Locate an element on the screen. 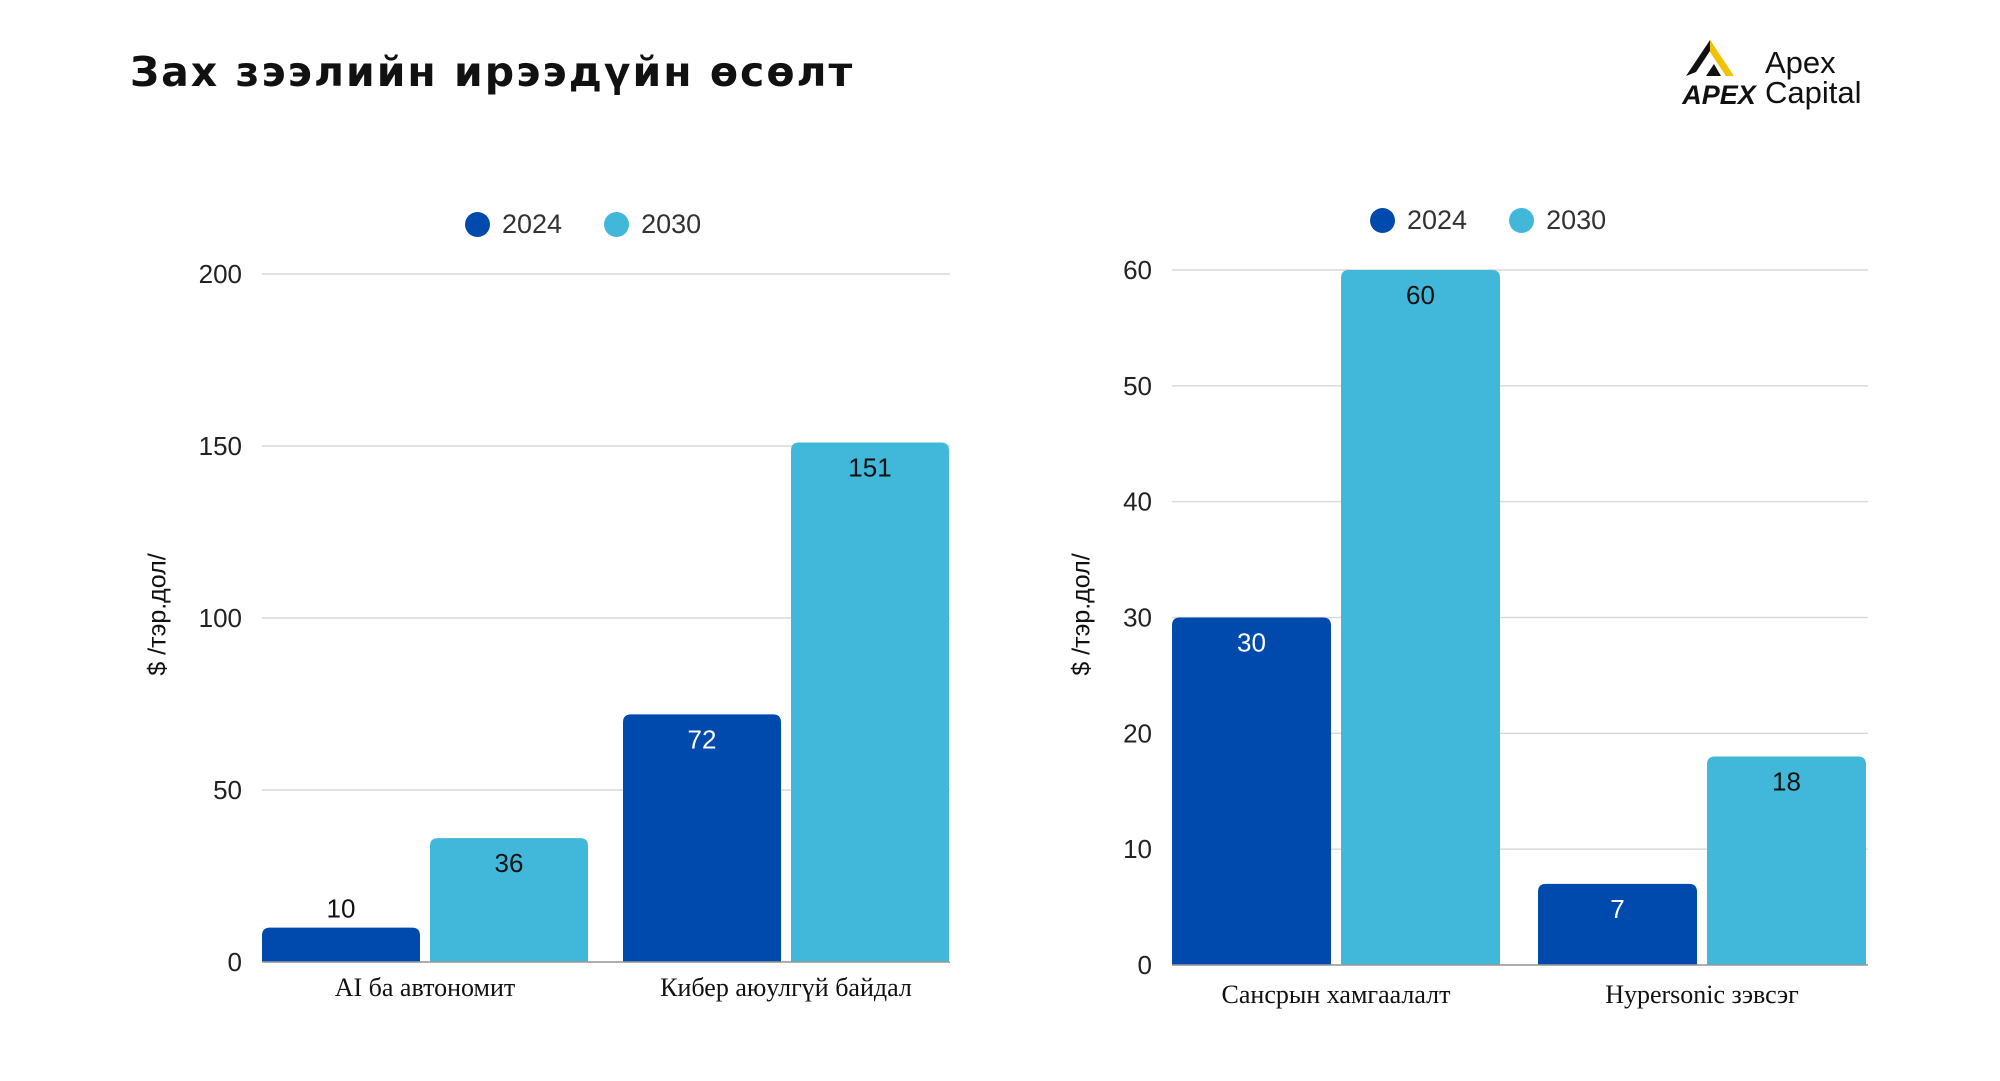 The image size is (2000, 1081). y-tick-label: 10 is located at coordinates (1137, 849).